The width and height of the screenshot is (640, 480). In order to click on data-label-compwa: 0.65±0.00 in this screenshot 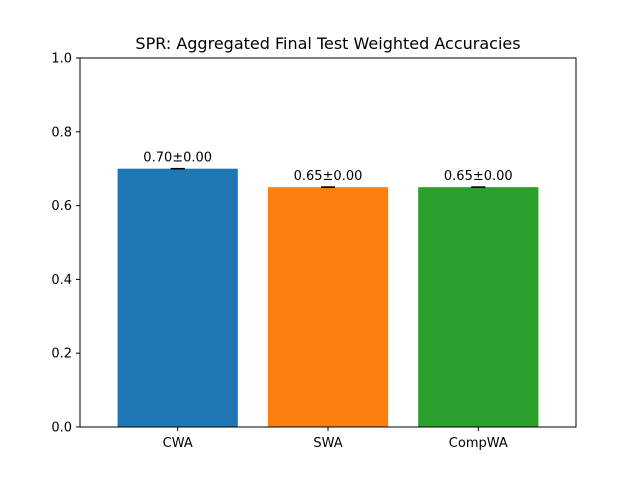, I will do `click(478, 176)`.